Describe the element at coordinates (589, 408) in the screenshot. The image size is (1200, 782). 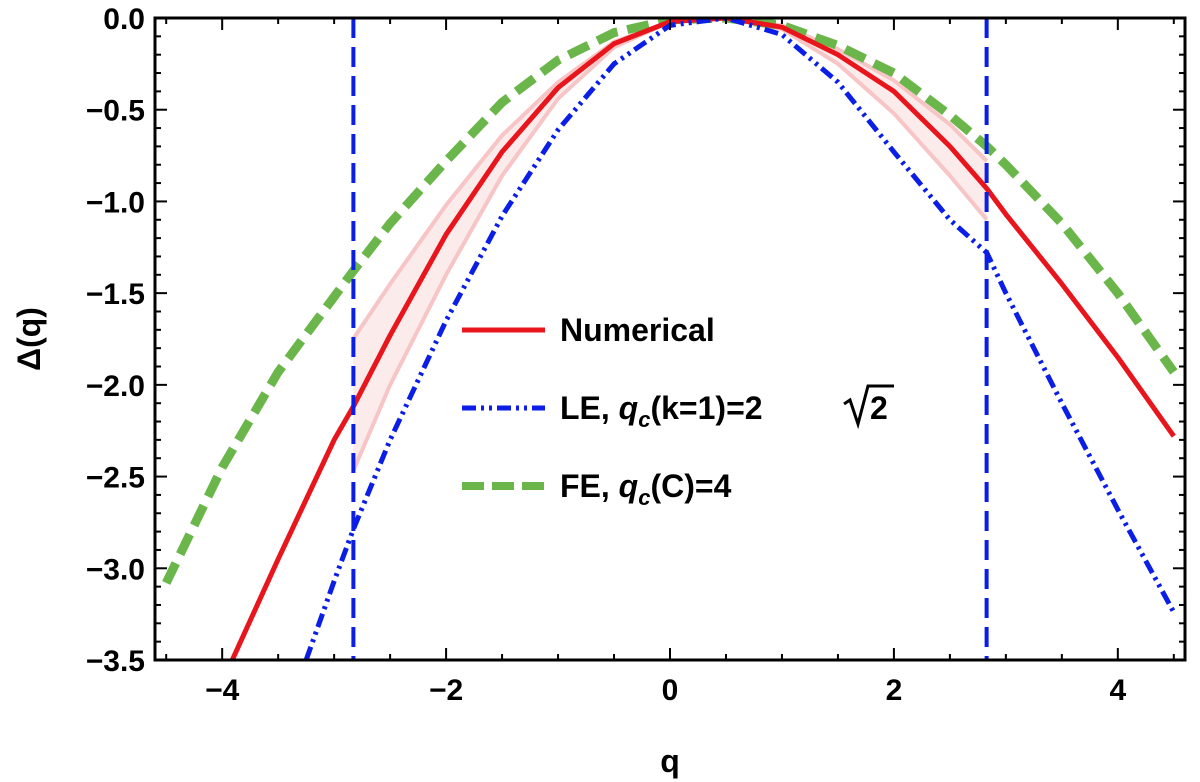
I see `legend-label-le-prefix: LE,` at that location.